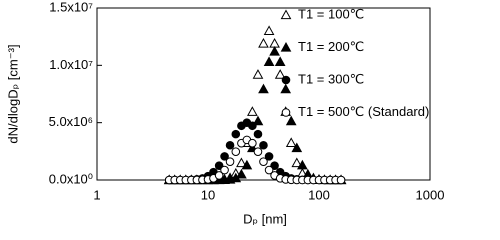 The image size is (500, 240). Describe the element at coordinates (12, 93) in the screenshot. I see `y-axis-label: dN/dlogDₚ [cm⁻³]` at that location.